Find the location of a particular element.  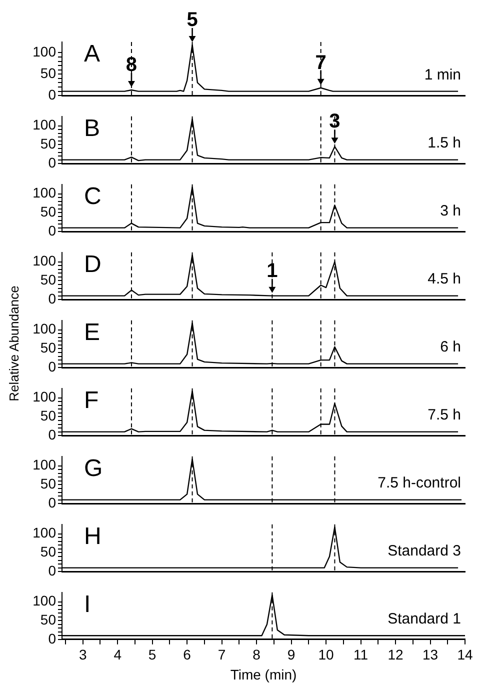

text: 7.5 h-control is located at coordinates (419, 483).